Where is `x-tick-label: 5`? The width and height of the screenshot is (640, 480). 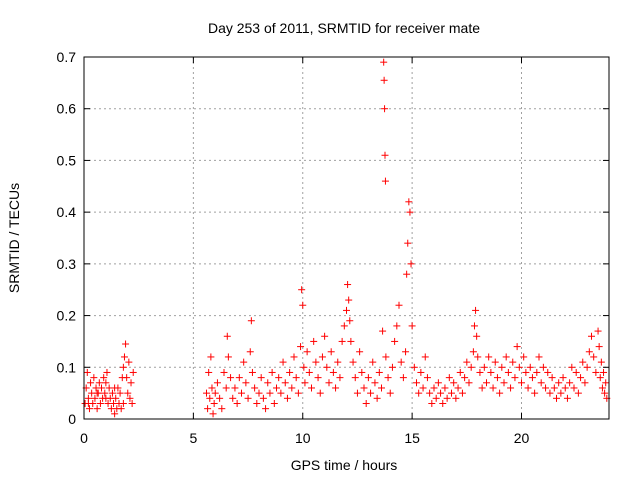 x-tick-label: 5 is located at coordinates (193, 438).